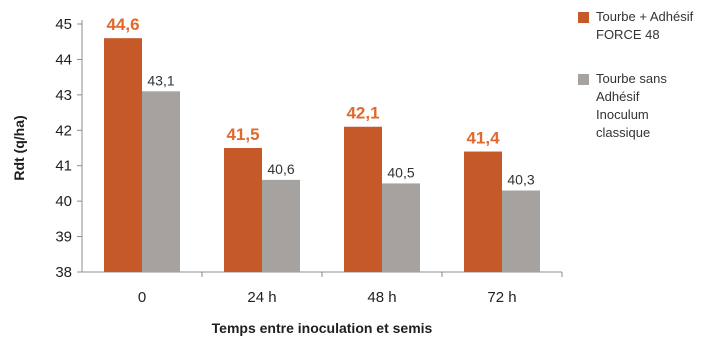  I want to click on x-tick-label: 72 h, so click(501, 297).